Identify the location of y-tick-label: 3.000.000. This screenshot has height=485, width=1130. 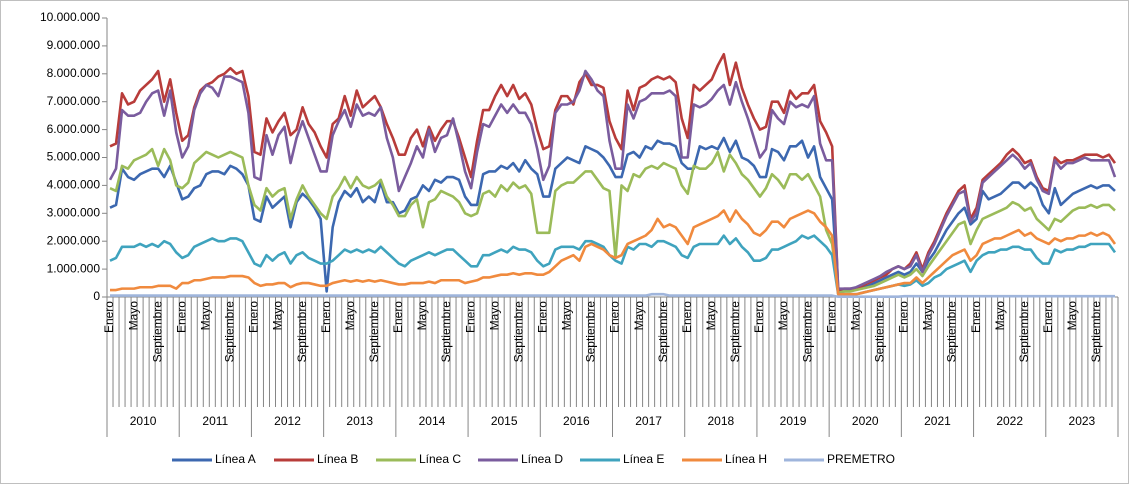
(74, 212).